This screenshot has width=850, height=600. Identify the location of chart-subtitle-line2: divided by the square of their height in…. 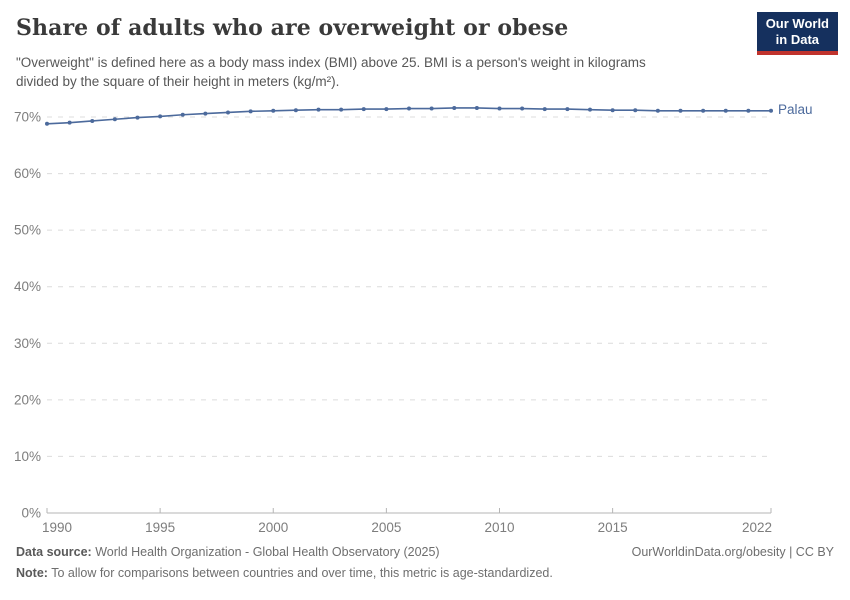
(178, 81).